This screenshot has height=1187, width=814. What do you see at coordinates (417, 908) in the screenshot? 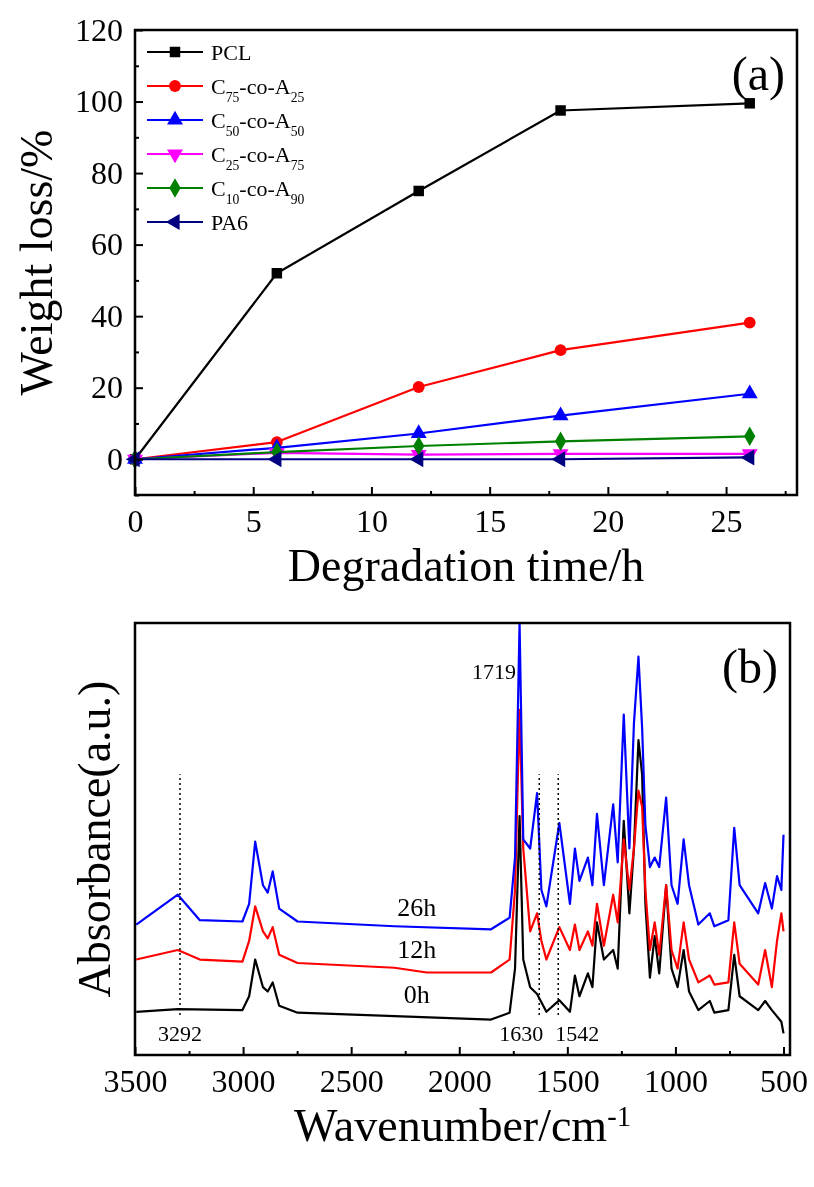
I see `series-label: 26h` at bounding box center [417, 908].